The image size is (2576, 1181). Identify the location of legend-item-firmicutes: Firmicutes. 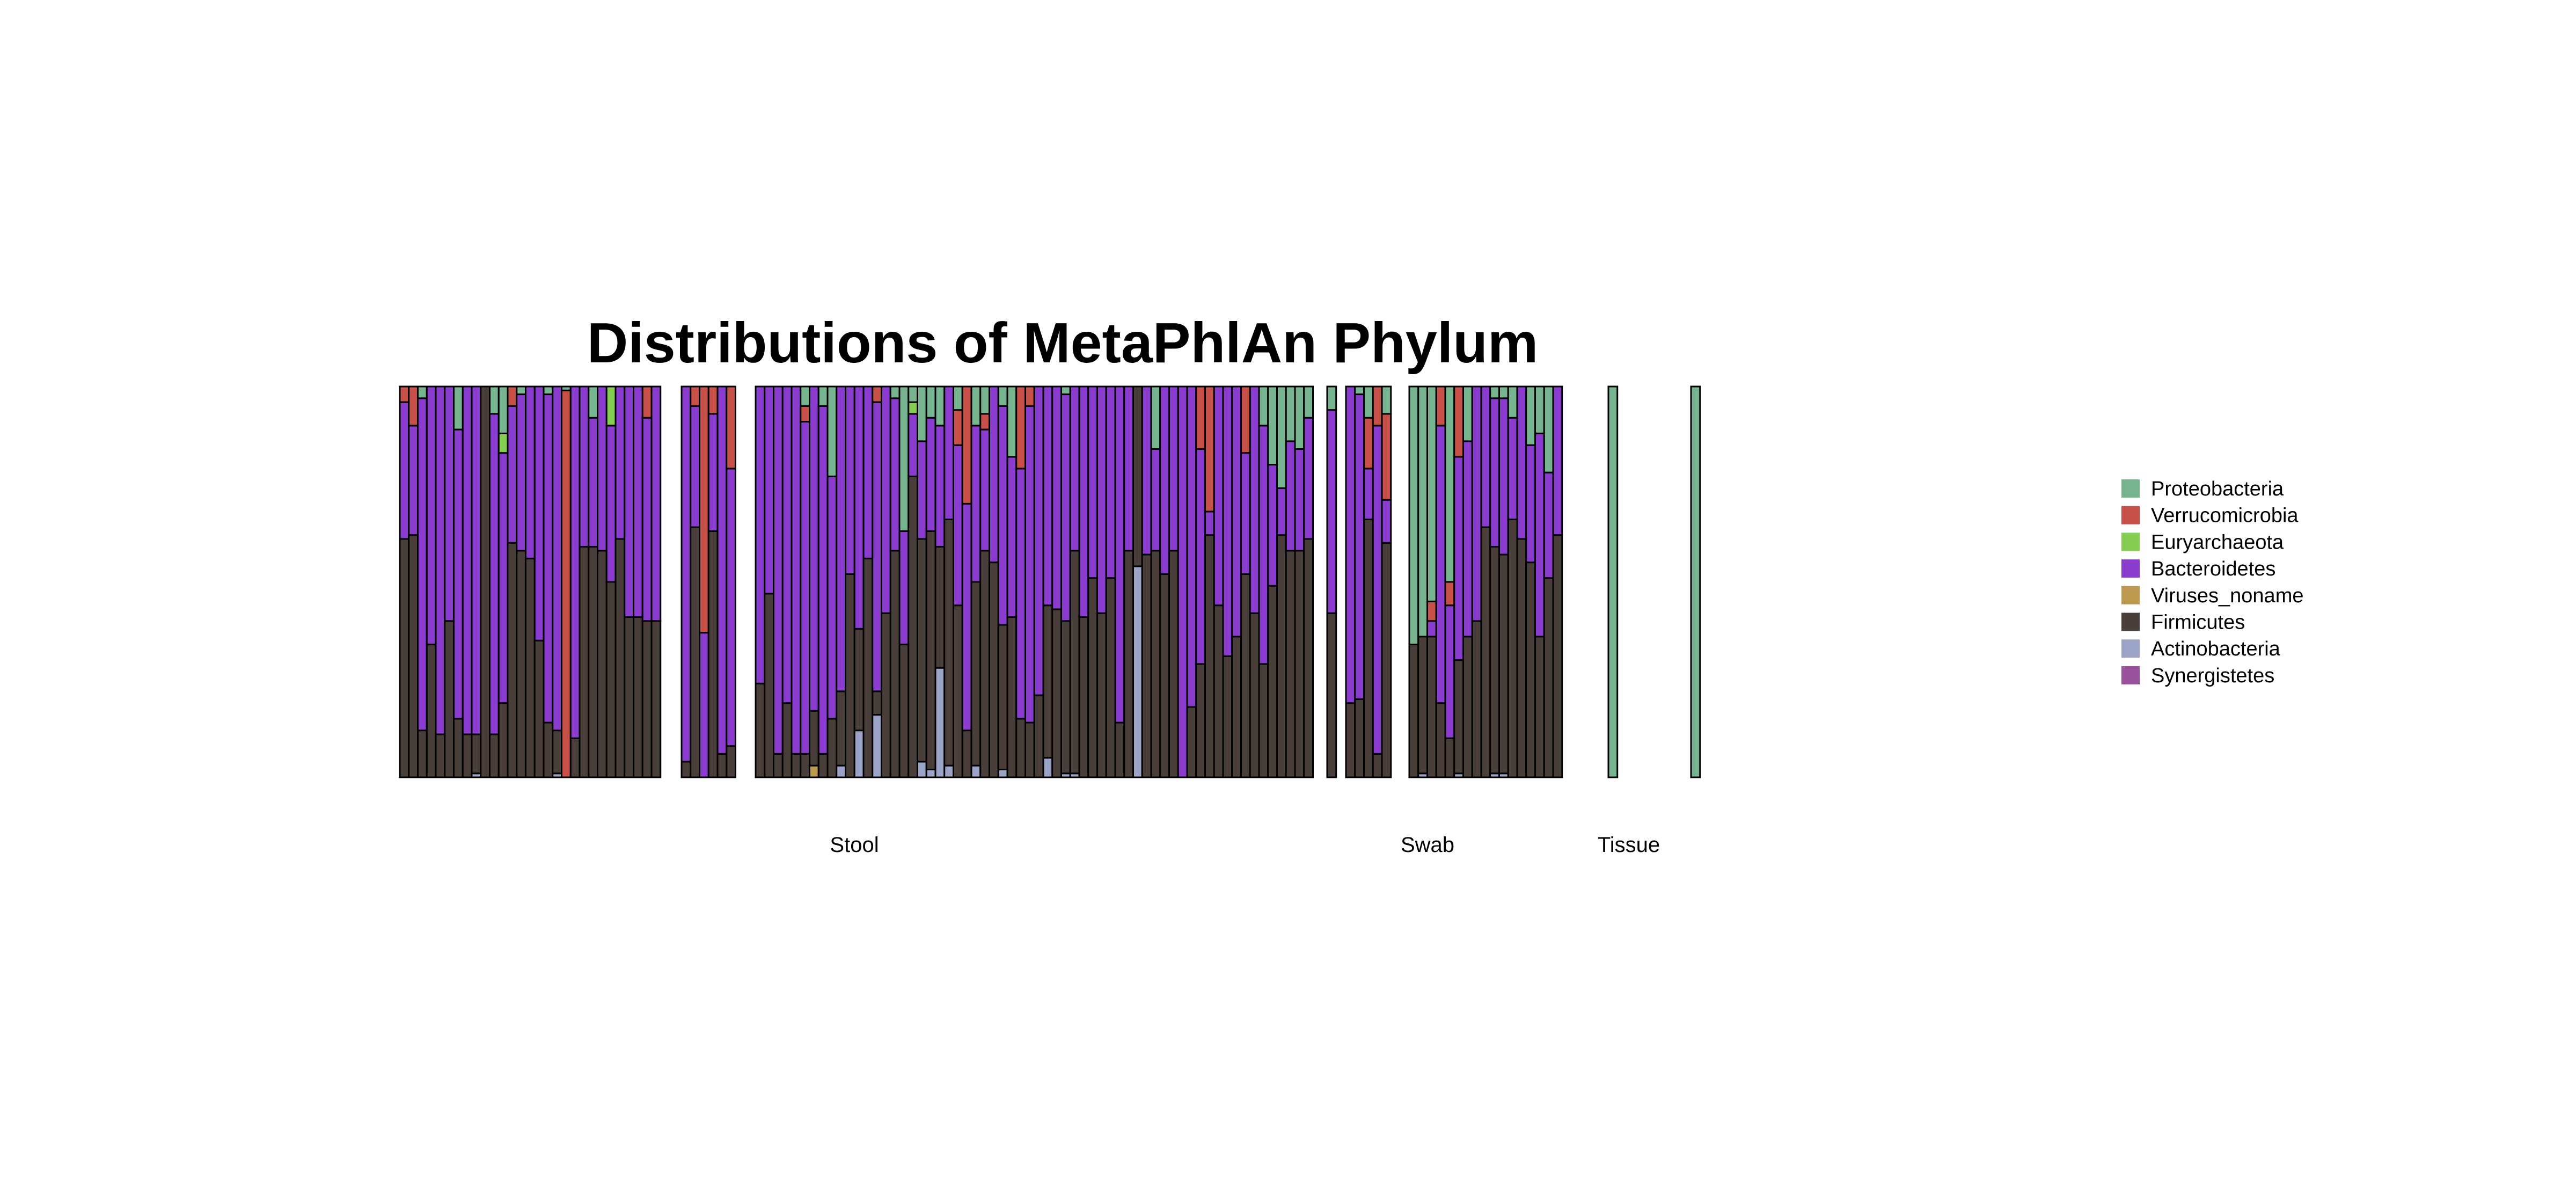
(2183, 623).